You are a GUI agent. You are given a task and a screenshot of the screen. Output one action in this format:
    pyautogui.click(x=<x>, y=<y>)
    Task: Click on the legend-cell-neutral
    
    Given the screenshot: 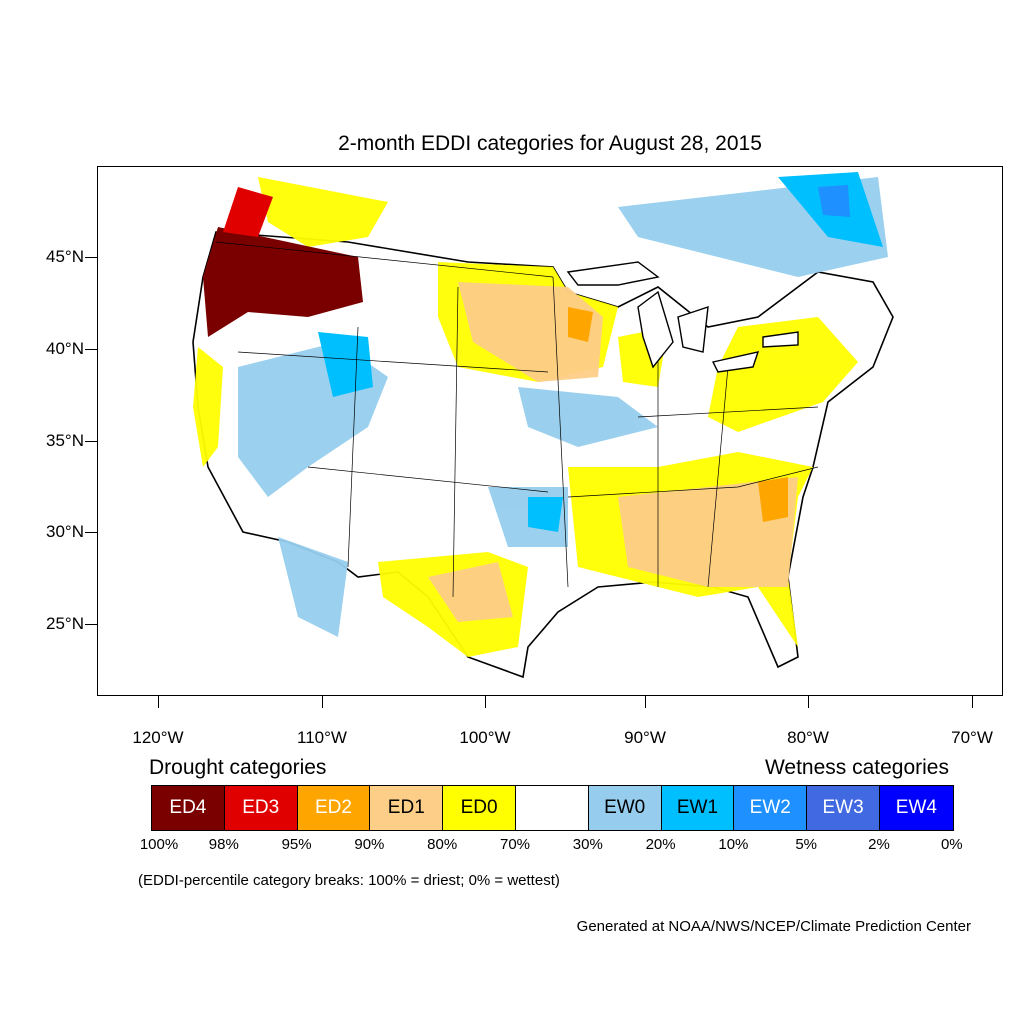 What is the action you would take?
    pyautogui.click(x=552, y=808)
    